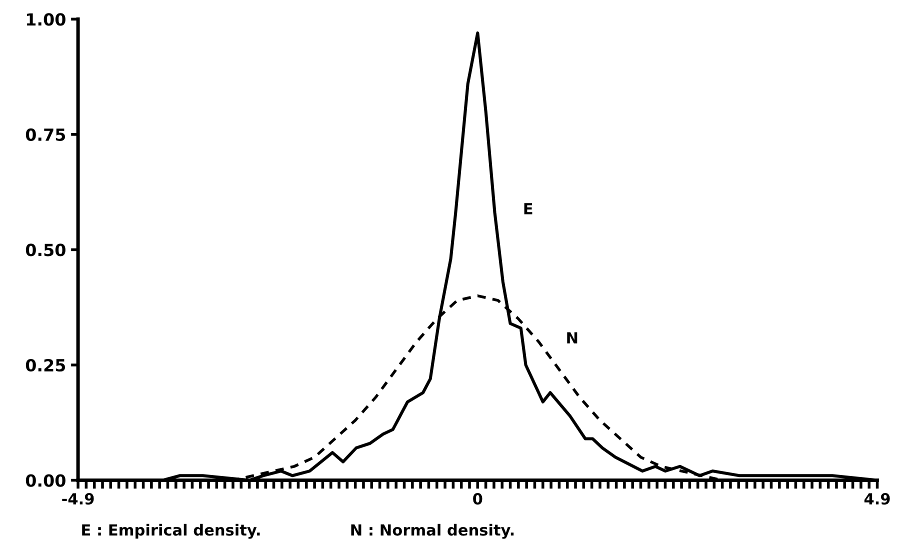 The width and height of the screenshot is (897, 547). I want to click on x-tick-label: -4.9, so click(78, 499).